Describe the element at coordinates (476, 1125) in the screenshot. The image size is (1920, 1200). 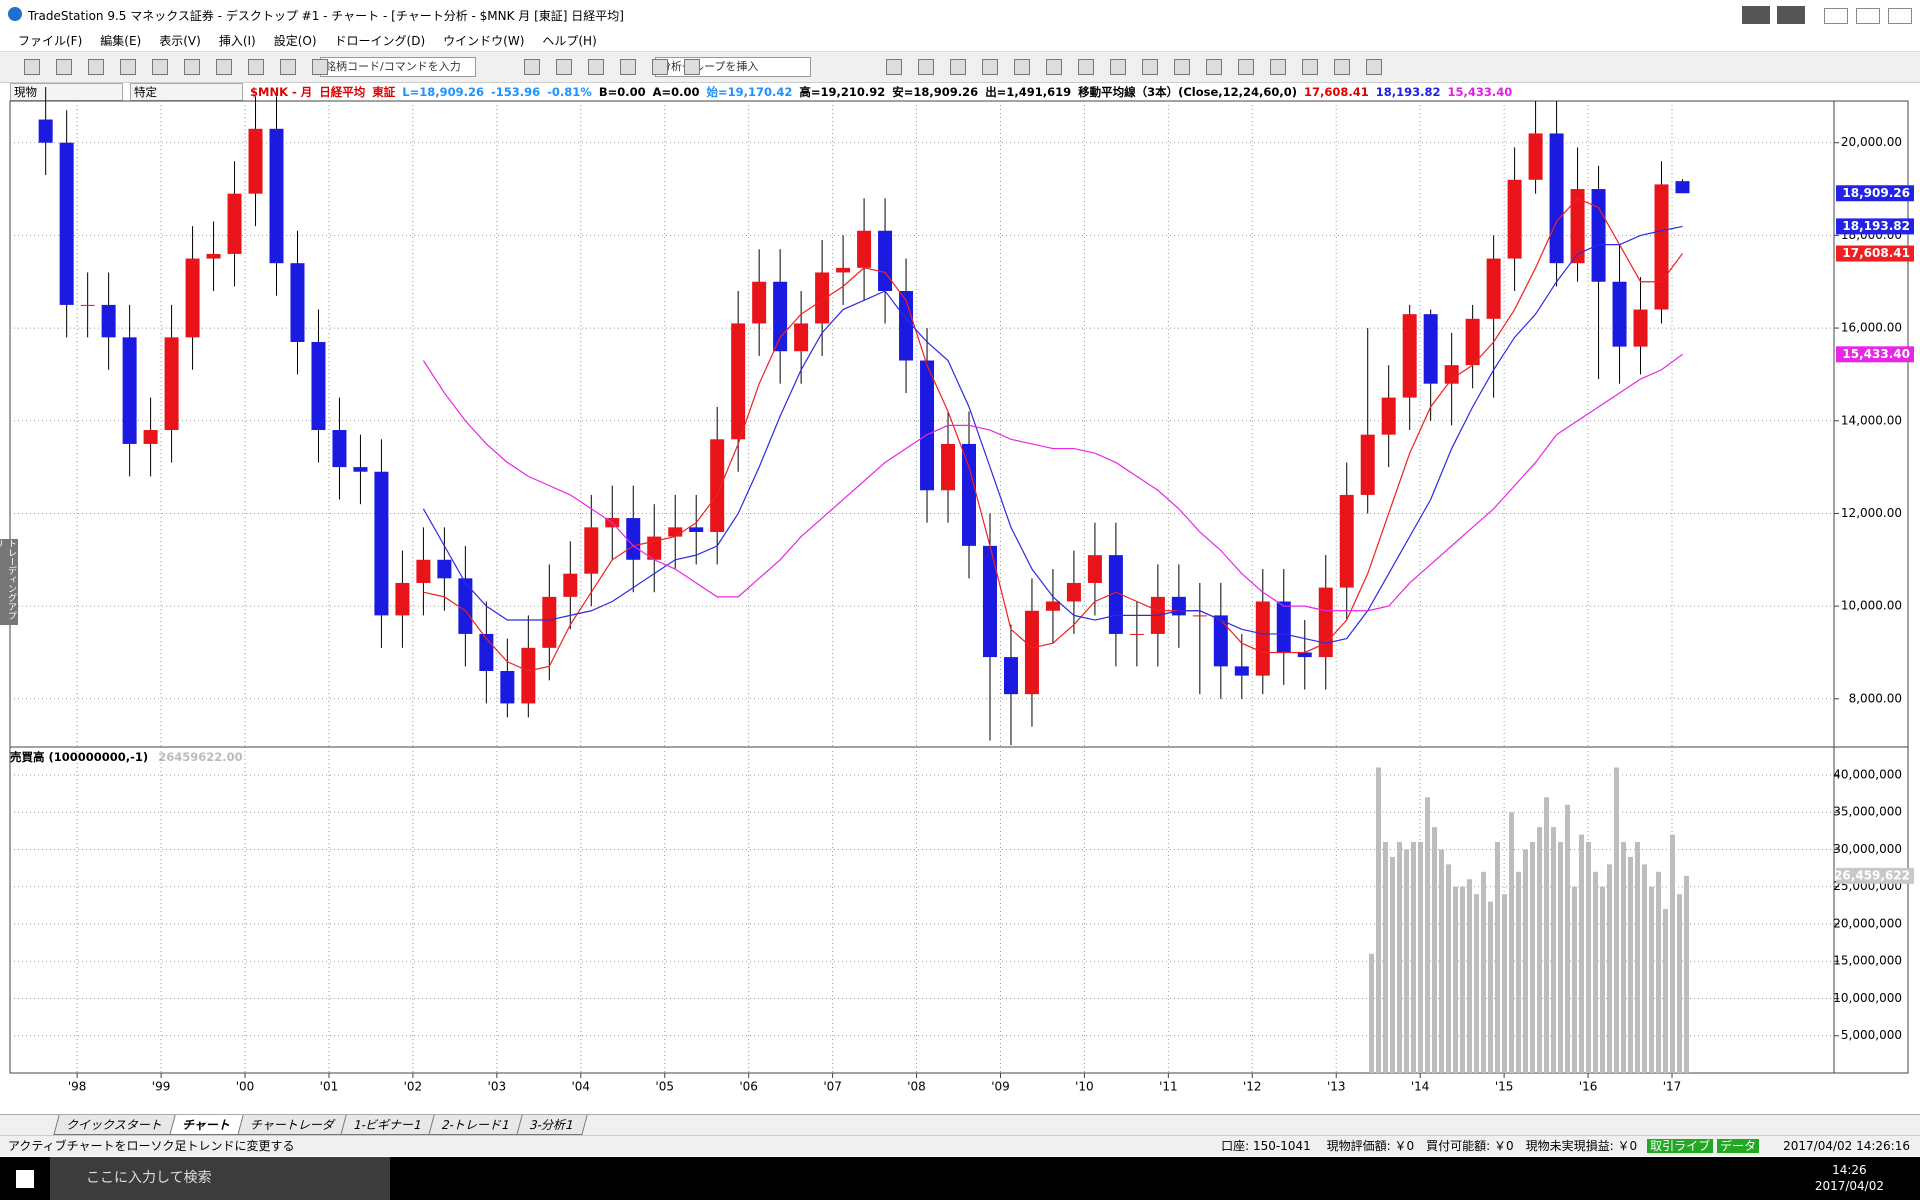
I see `tab: 2-トレード1` at that location.